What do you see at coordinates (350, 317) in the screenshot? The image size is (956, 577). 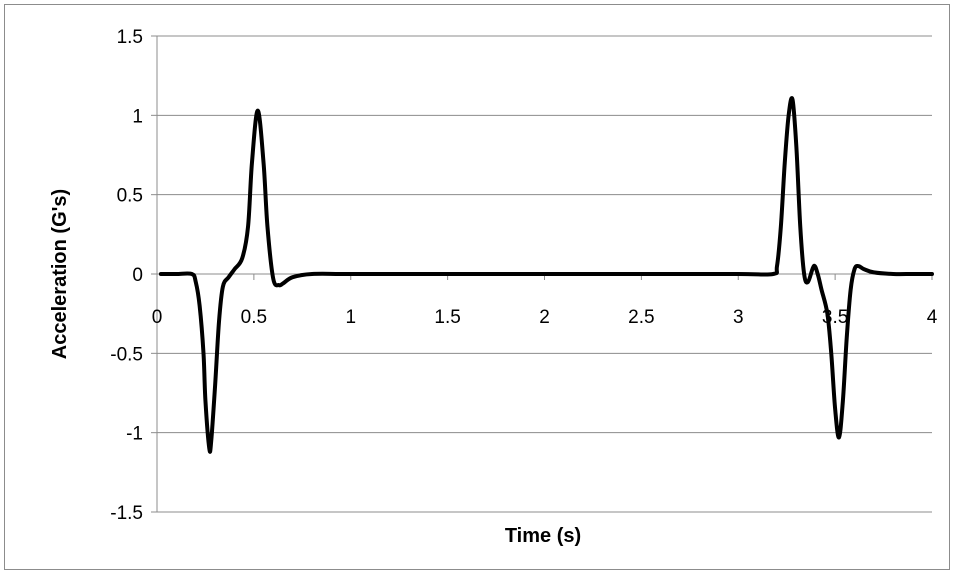 I see `x-tick-label: 1` at bounding box center [350, 317].